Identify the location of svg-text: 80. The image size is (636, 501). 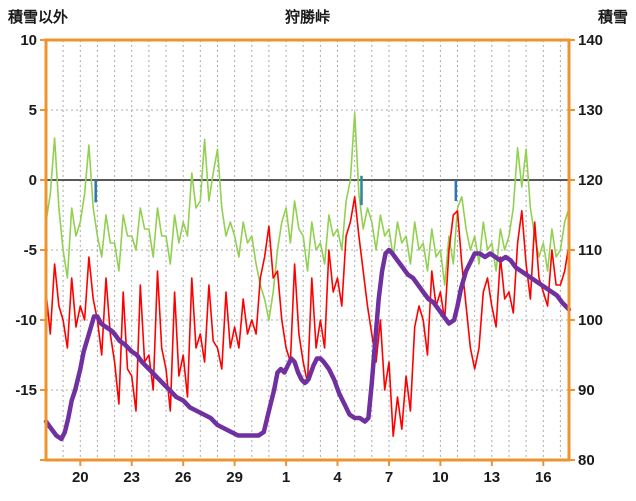
(586, 460).